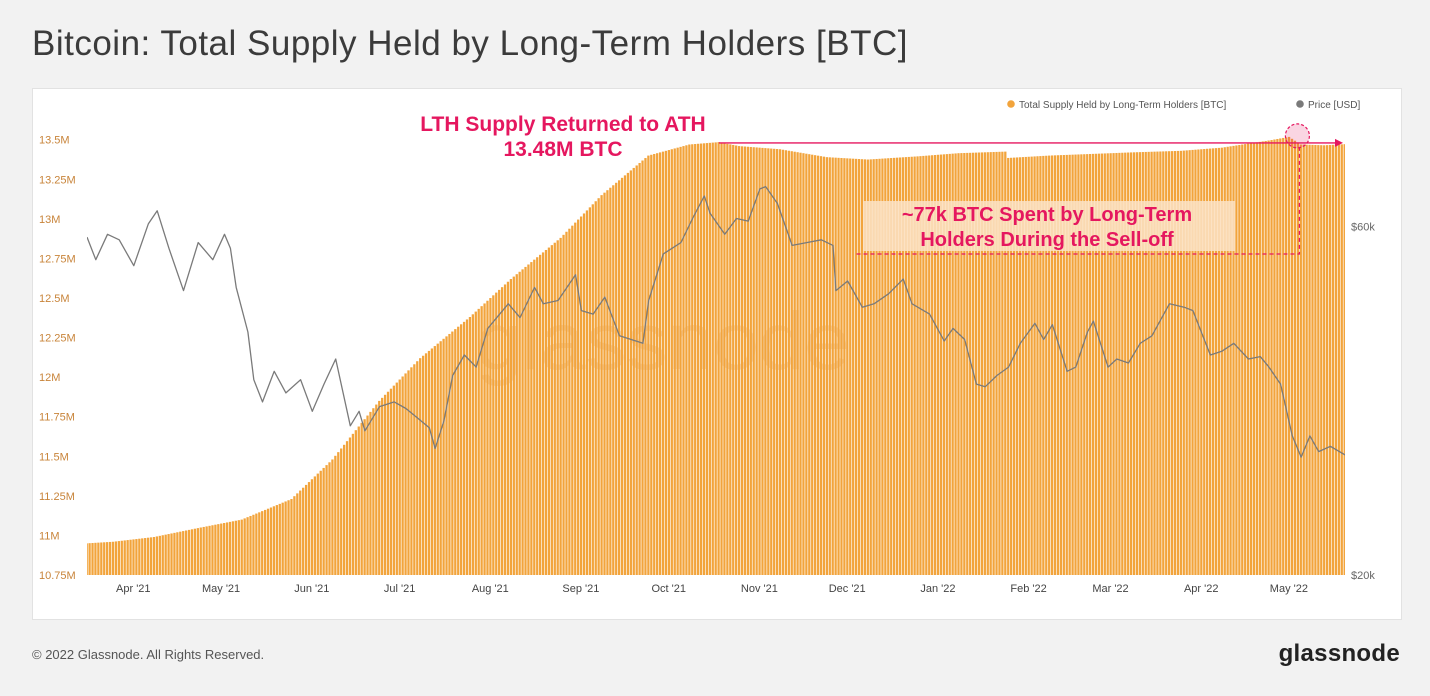 This screenshot has width=1430, height=696. What do you see at coordinates (847, 589) in the screenshot?
I see `x-tick-label: Dec '21` at bounding box center [847, 589].